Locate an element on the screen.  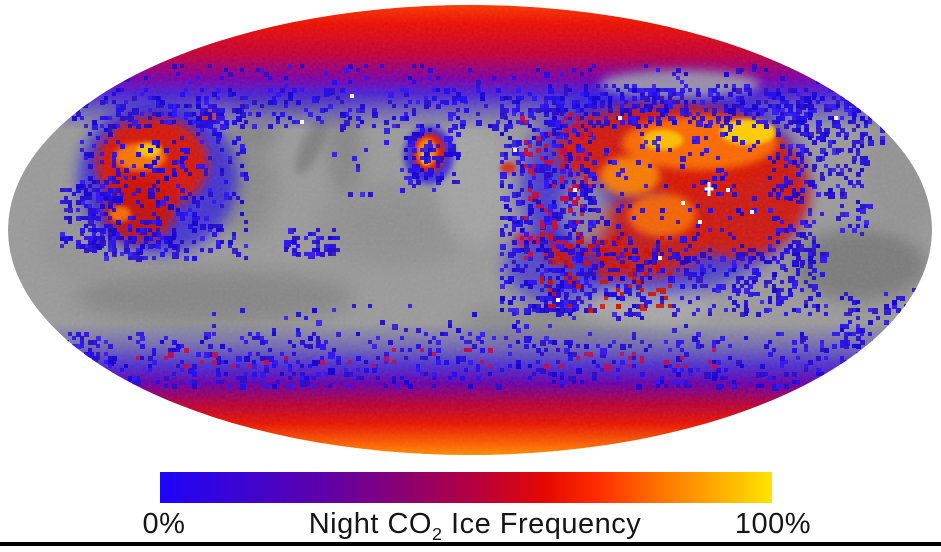
colorbar-title-post: Ice Frequency is located at coordinates (542, 524).